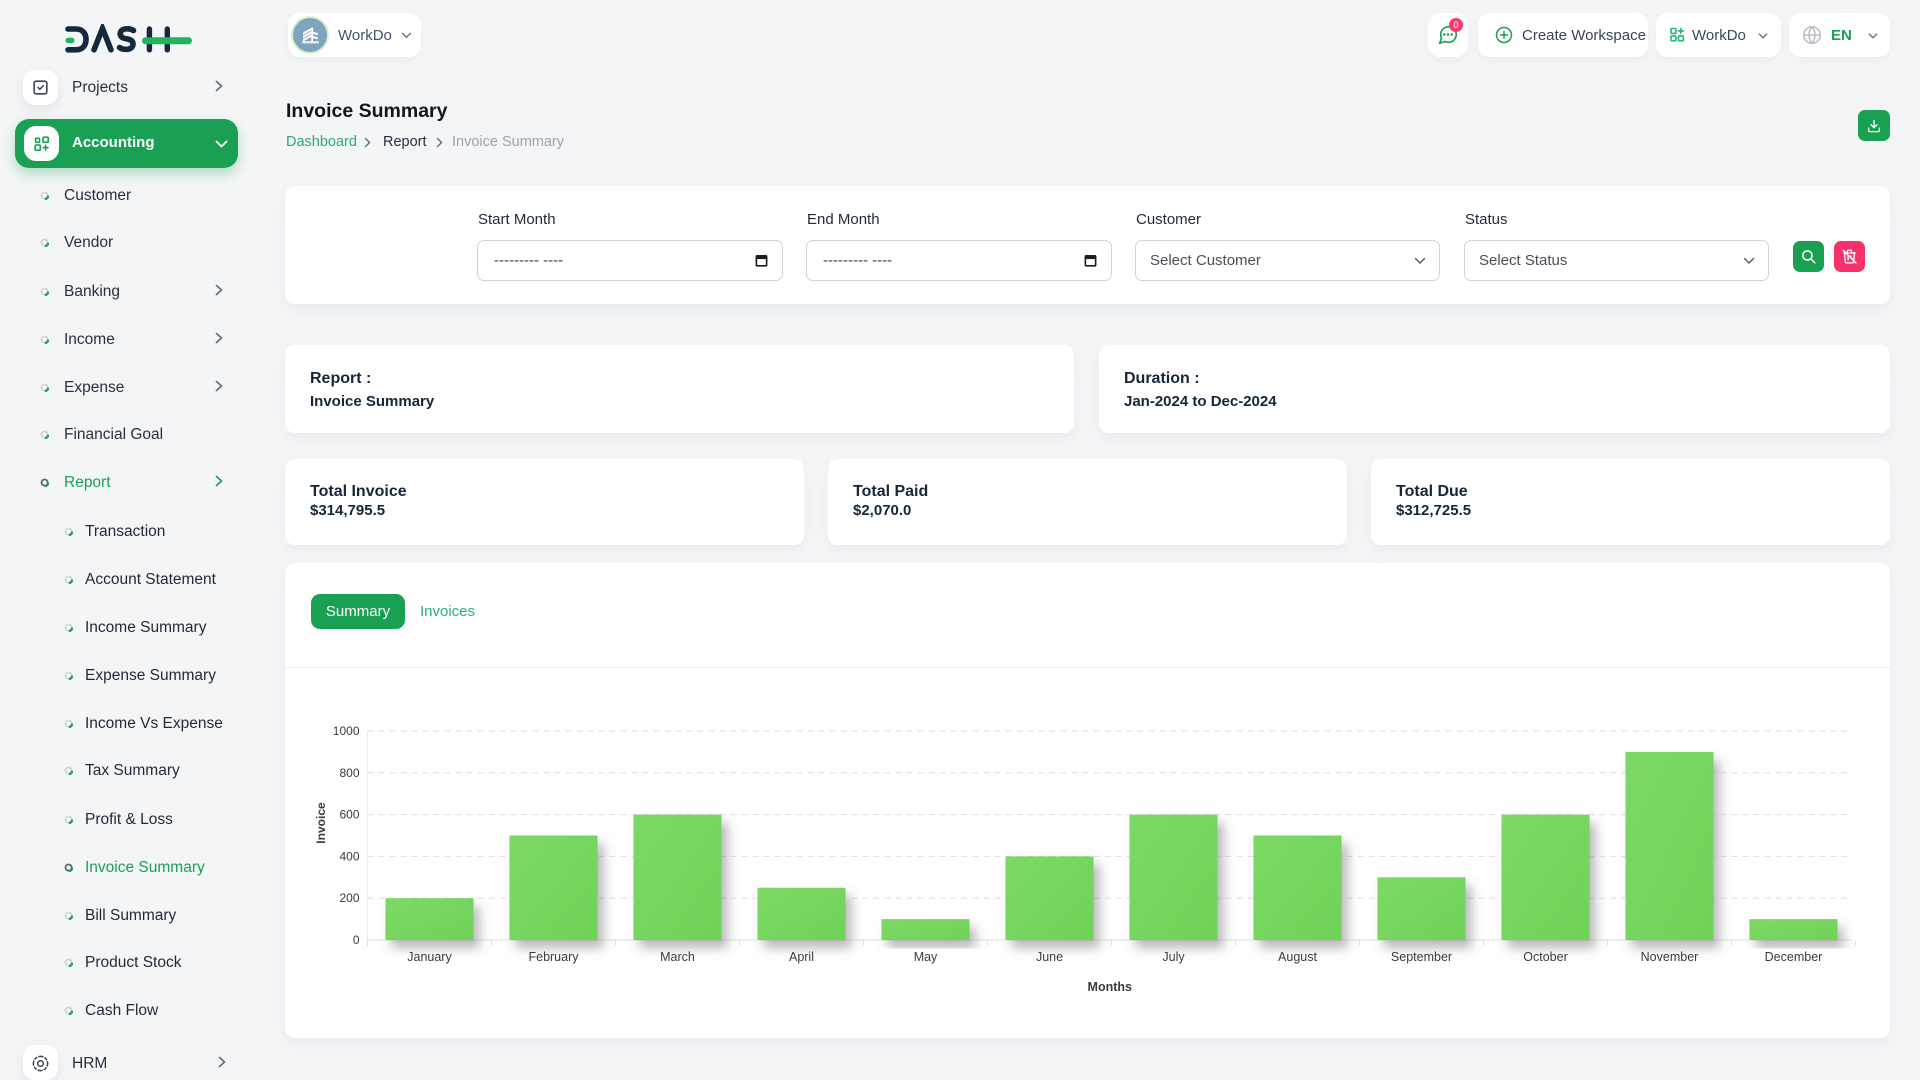 This screenshot has height=1080, width=1920. What do you see at coordinates (1049, 957) in the screenshot?
I see `svg-text: June` at bounding box center [1049, 957].